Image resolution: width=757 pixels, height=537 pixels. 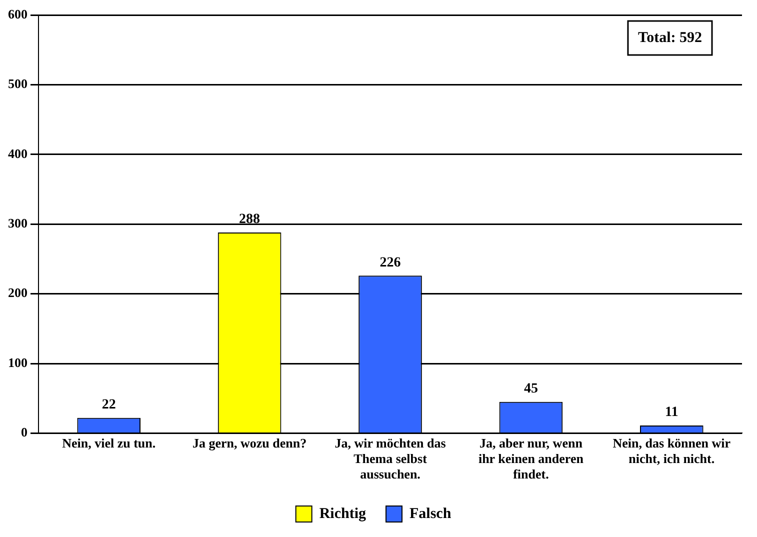 What do you see at coordinates (342, 514) in the screenshot?
I see `legend-label: Richtig` at bounding box center [342, 514].